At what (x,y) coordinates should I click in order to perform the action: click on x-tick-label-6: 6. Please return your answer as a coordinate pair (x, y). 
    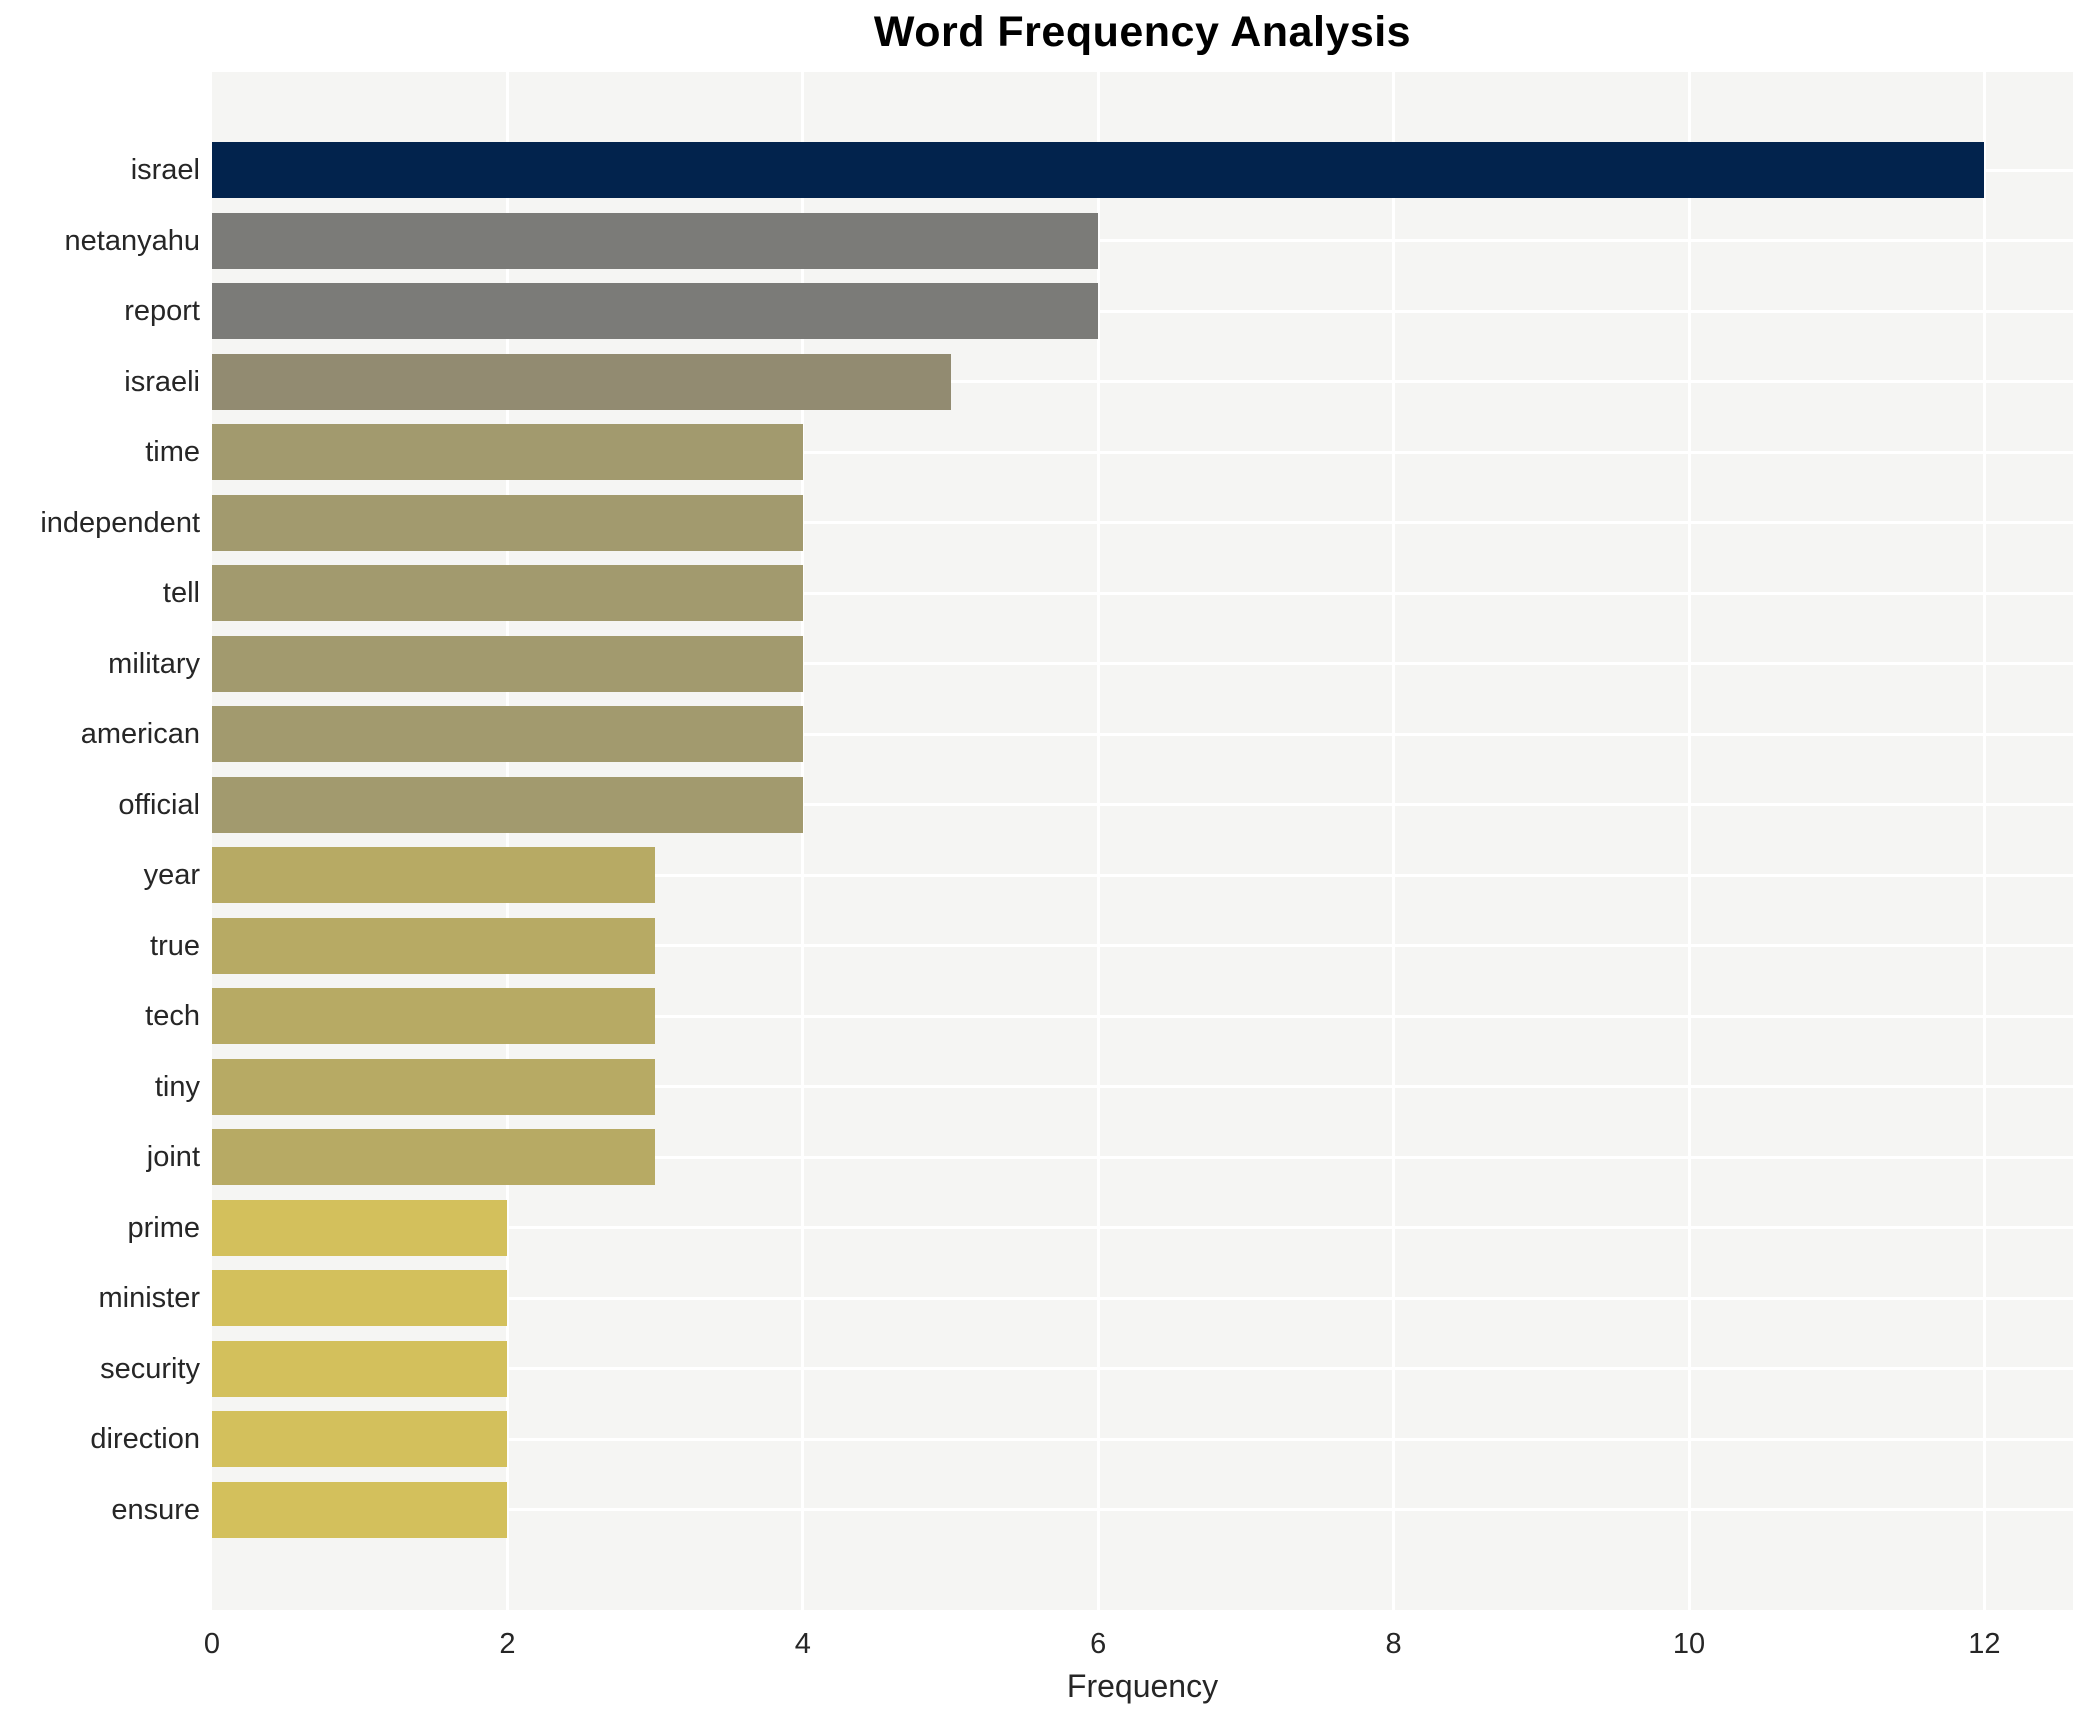
    Looking at the image, I should click on (1098, 1644).